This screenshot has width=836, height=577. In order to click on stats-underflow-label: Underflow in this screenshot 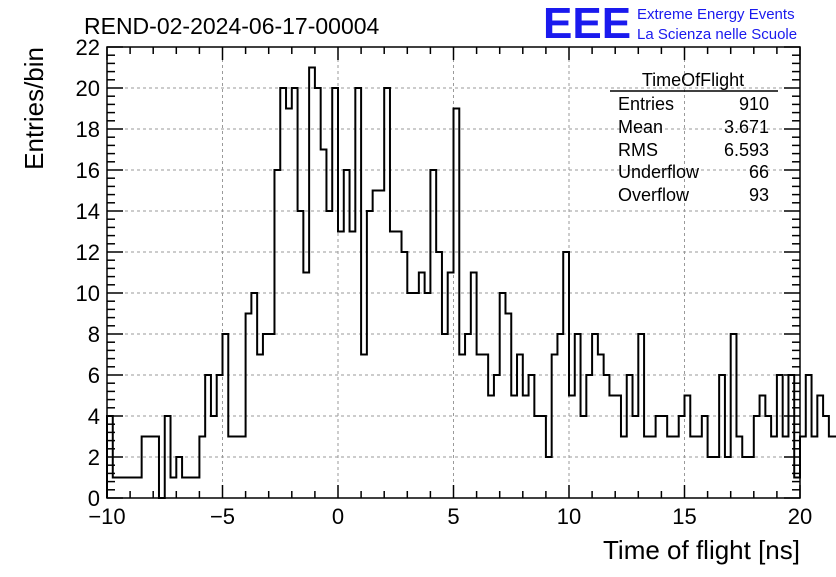, I will do `click(659, 172)`.